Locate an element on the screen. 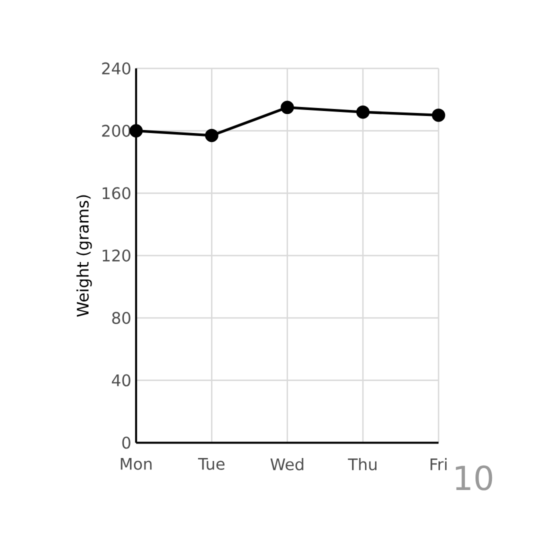  y-tick-label: 120 is located at coordinates (116, 256).